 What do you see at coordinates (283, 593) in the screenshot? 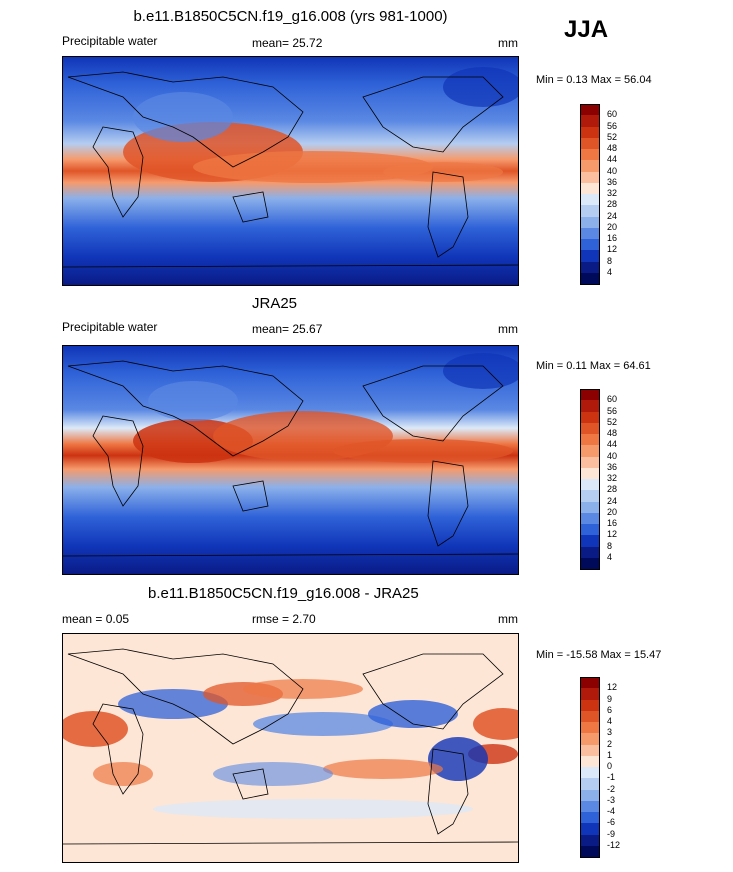
I see `panel-3-title: b.e11.B1850C5CN.f19_g16.008 - JRA25` at bounding box center [283, 593].